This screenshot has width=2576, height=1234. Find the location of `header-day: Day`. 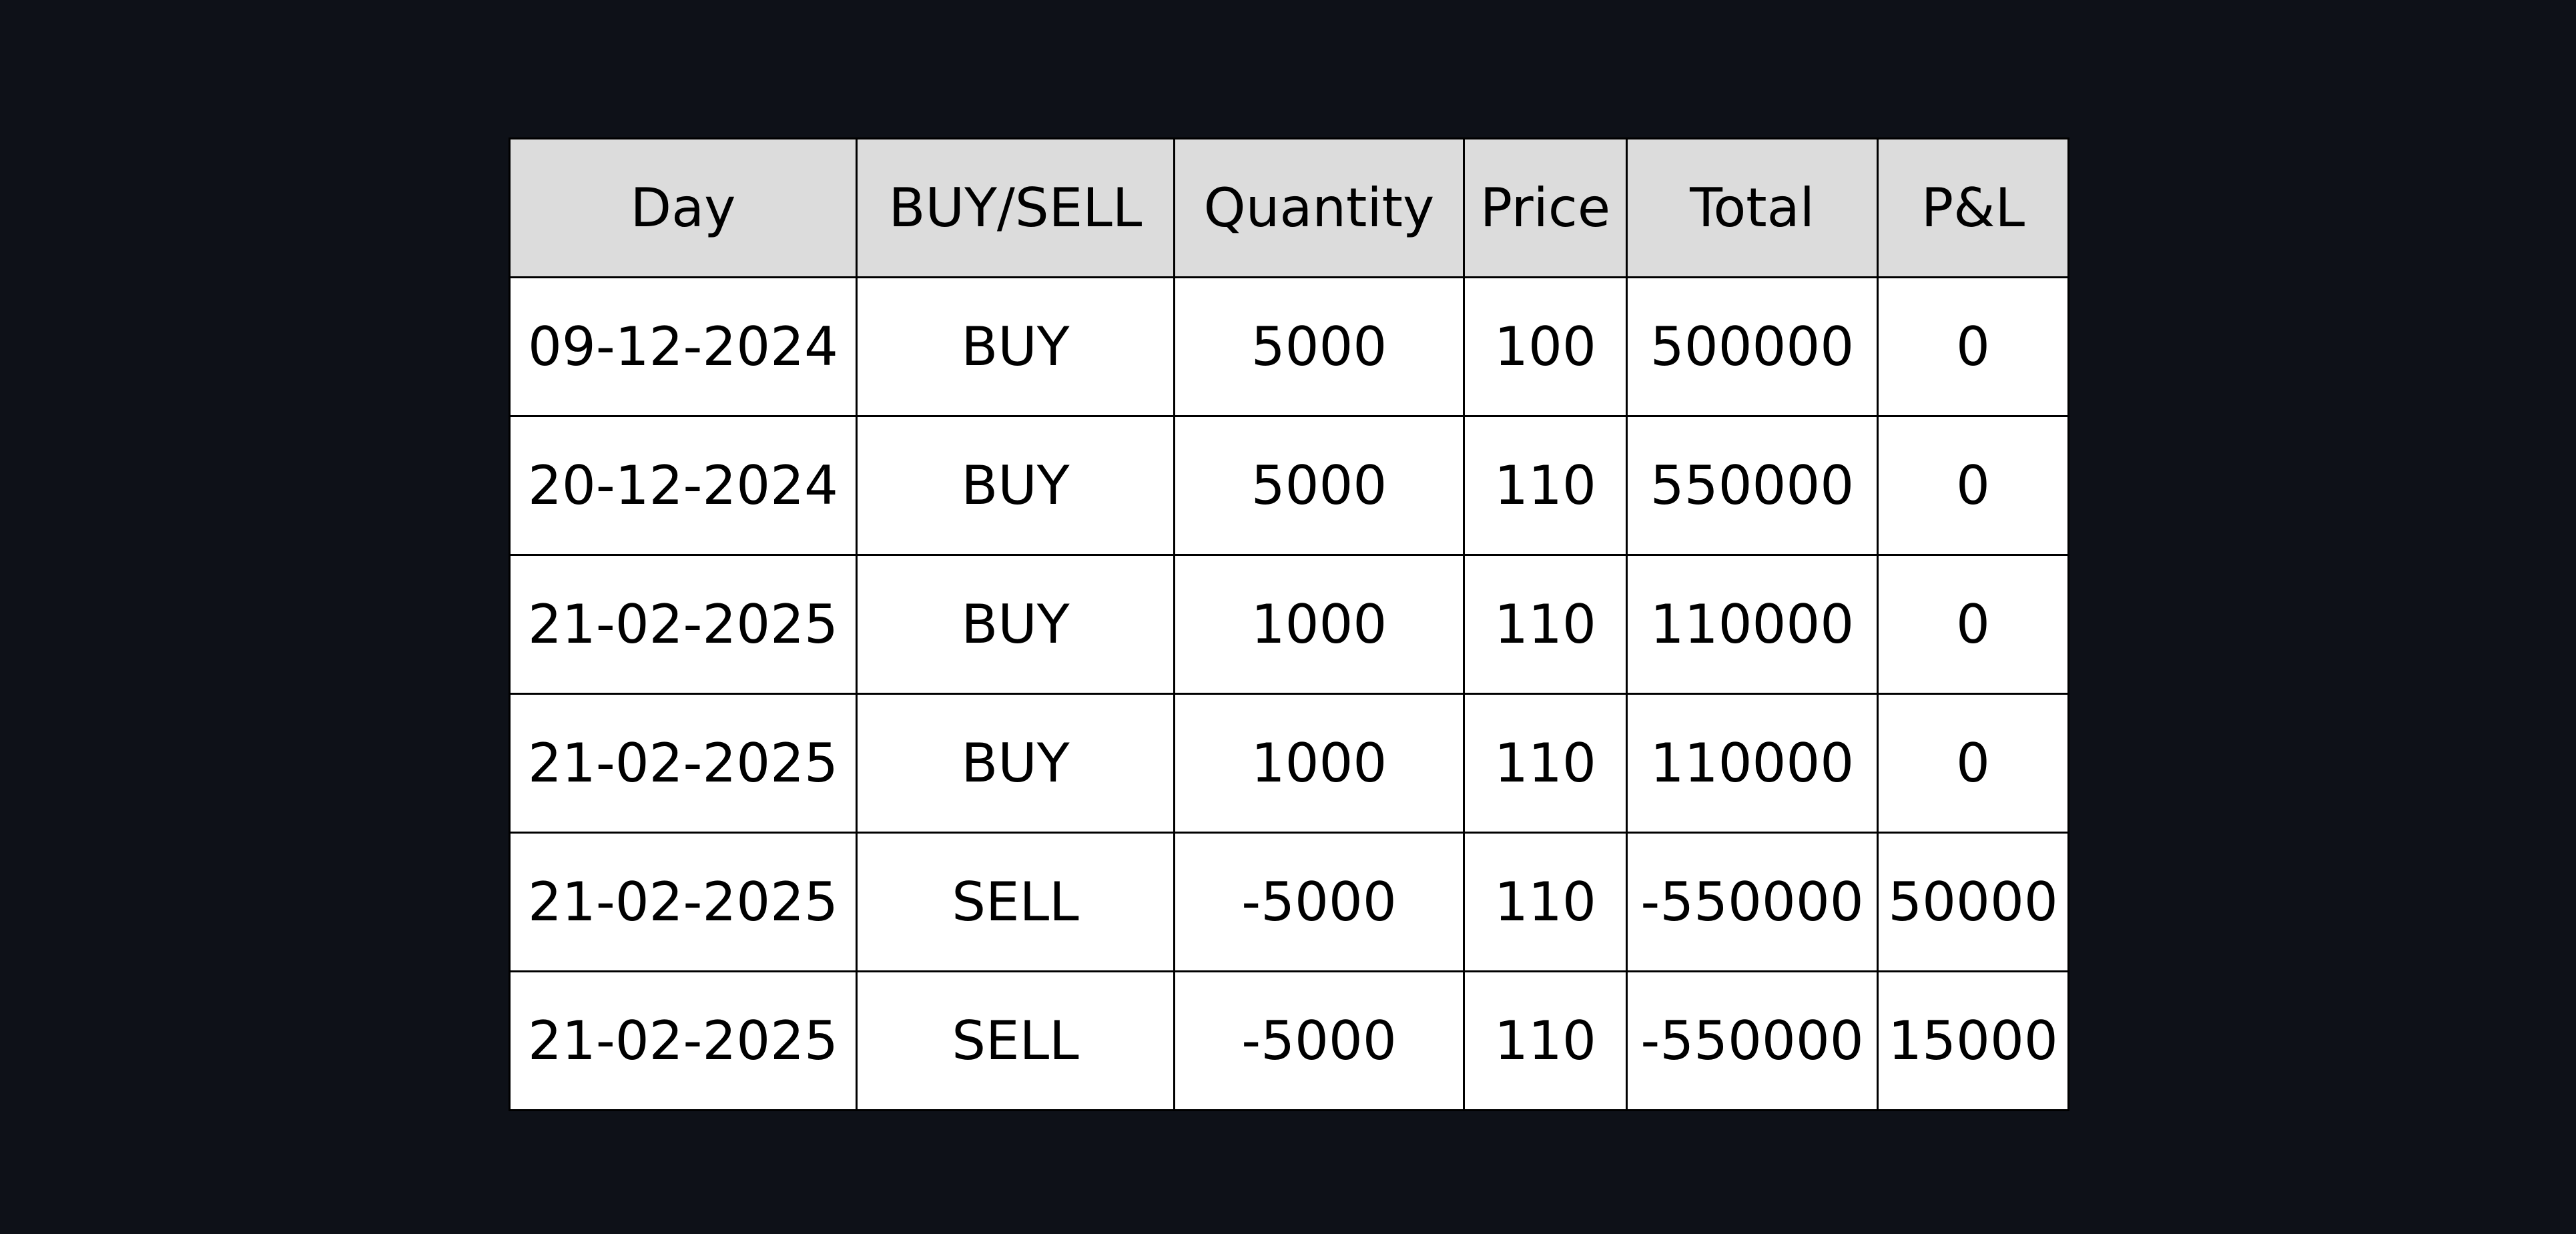

header-day: Day is located at coordinates (683, 207).